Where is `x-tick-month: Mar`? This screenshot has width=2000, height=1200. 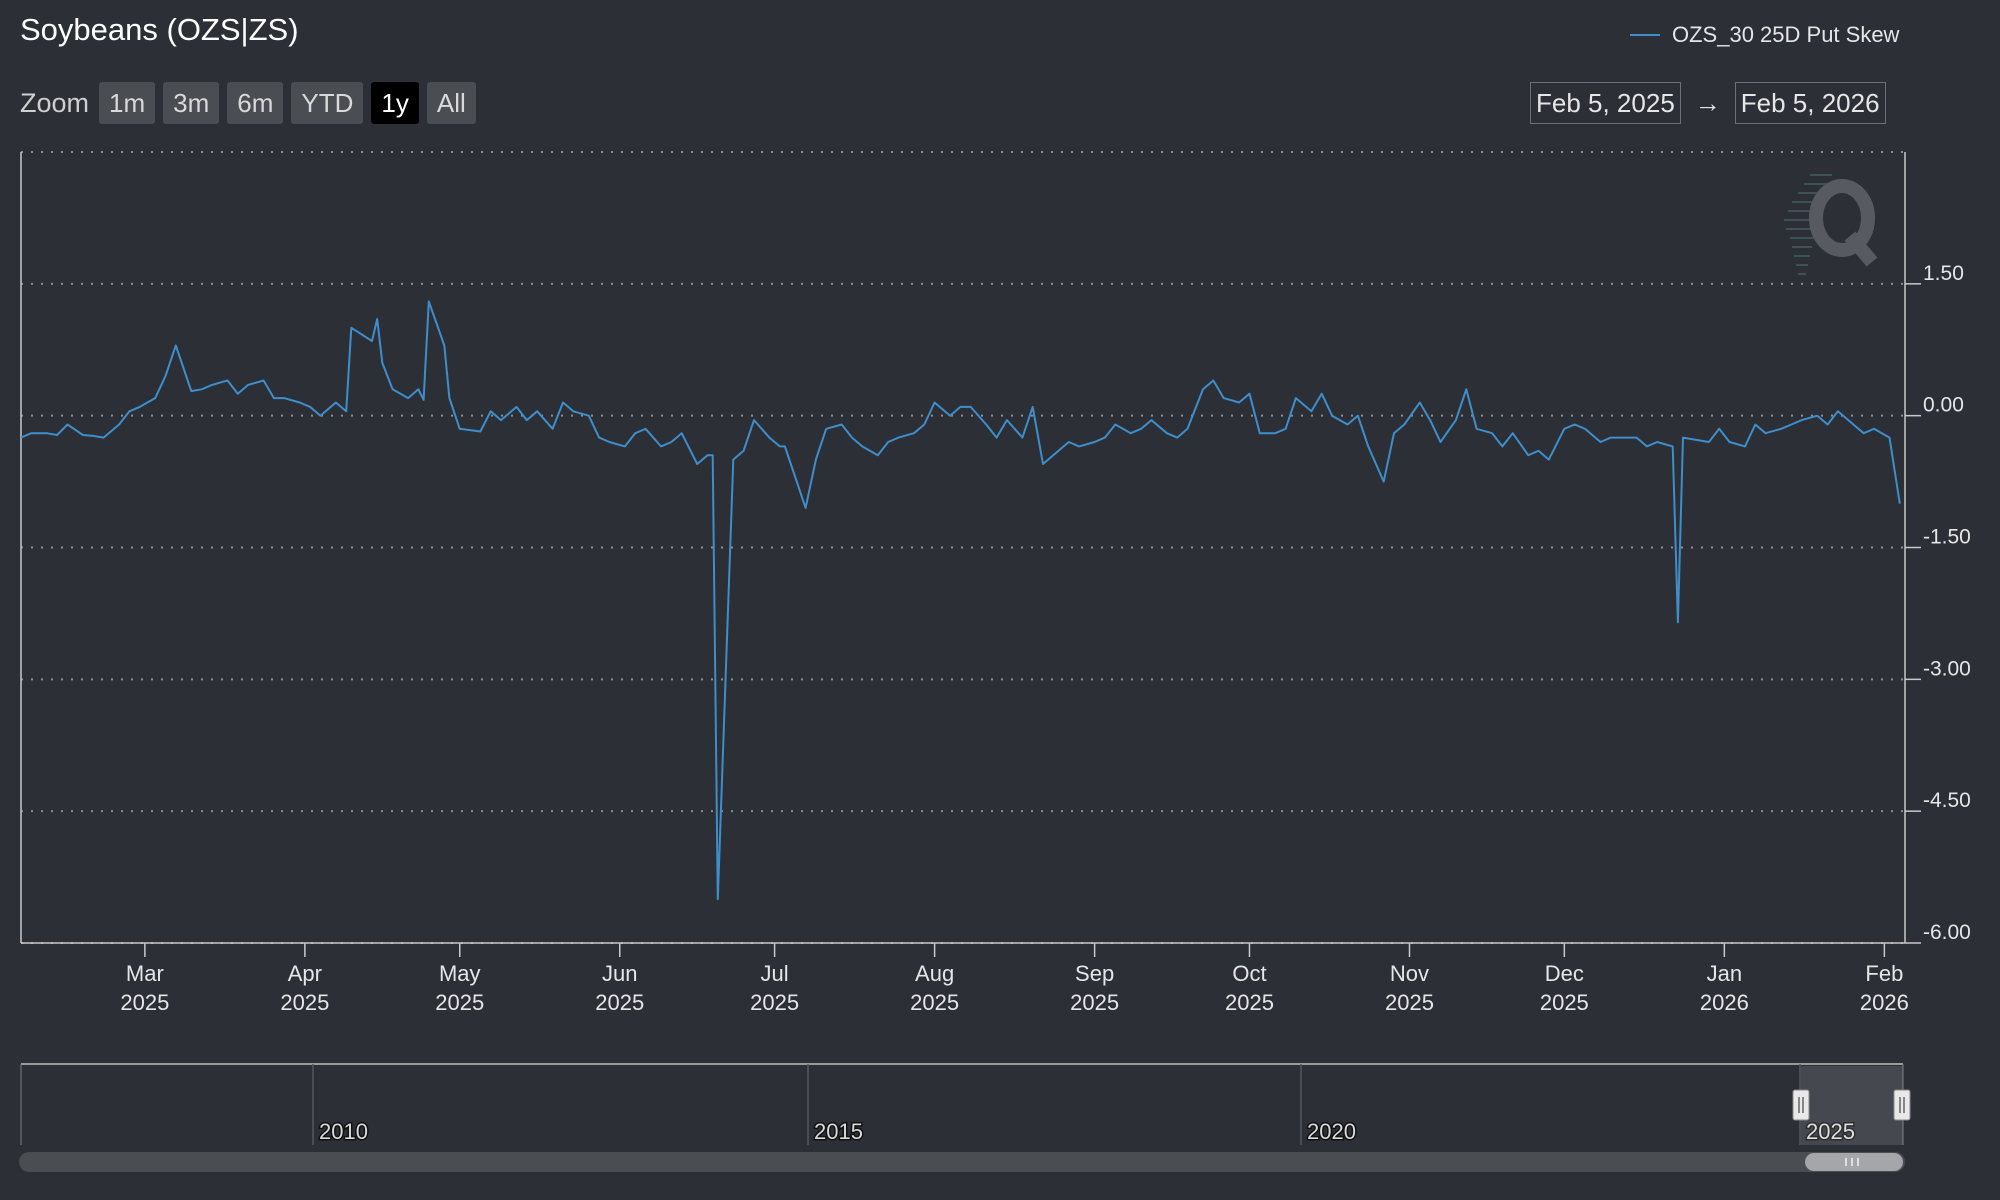
x-tick-month: Mar is located at coordinates (145, 973).